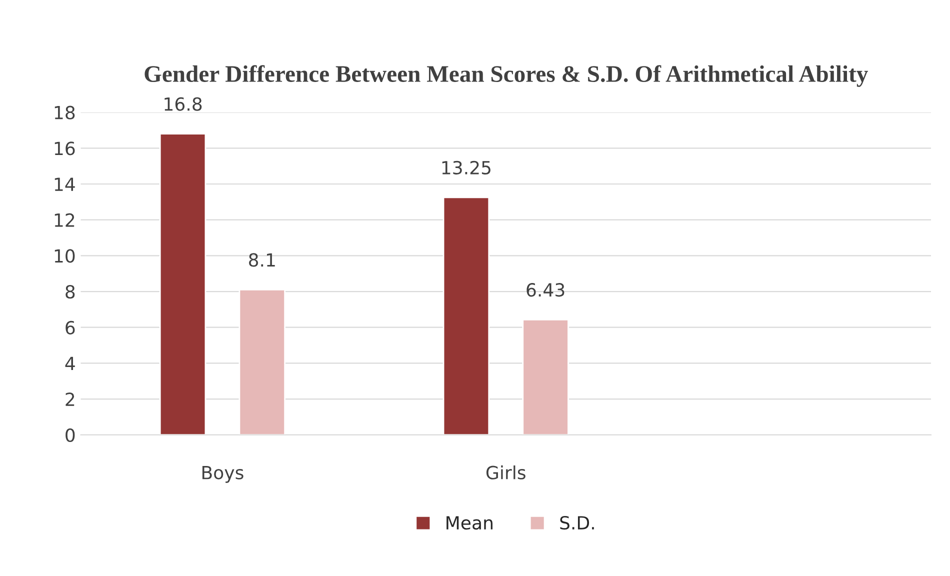 The height and width of the screenshot is (576, 950). Describe the element at coordinates (506, 76) in the screenshot. I see `chart-title: Gender Difference Between Mean Scores & S.D. Of Arithmetical Ability` at that location.